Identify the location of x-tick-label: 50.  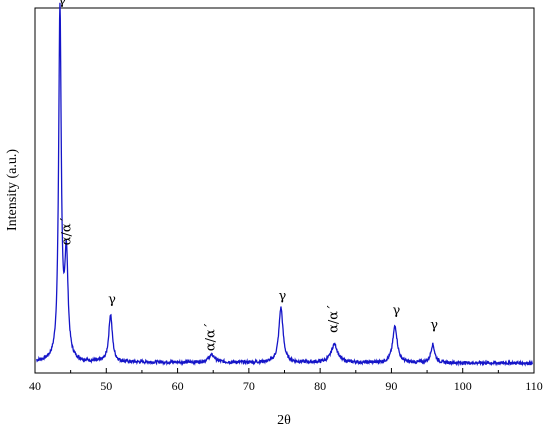
(106, 386).